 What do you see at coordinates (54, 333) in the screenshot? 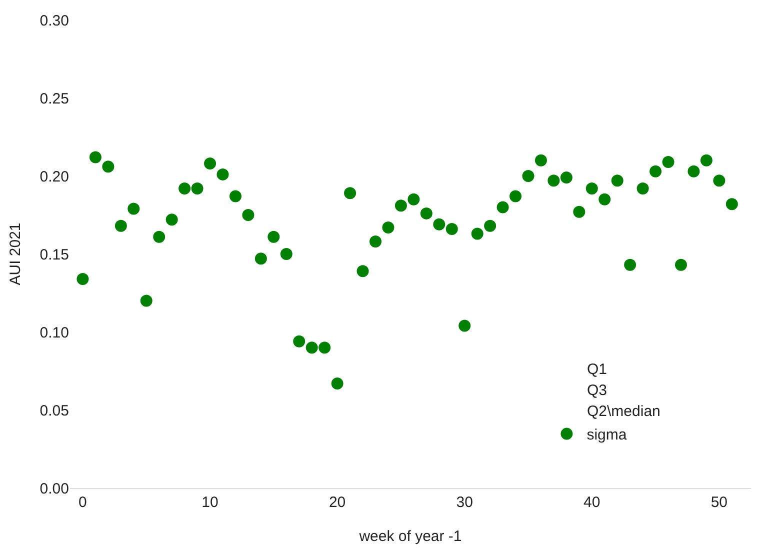
I see `y-tick-label: 0.10` at bounding box center [54, 333].